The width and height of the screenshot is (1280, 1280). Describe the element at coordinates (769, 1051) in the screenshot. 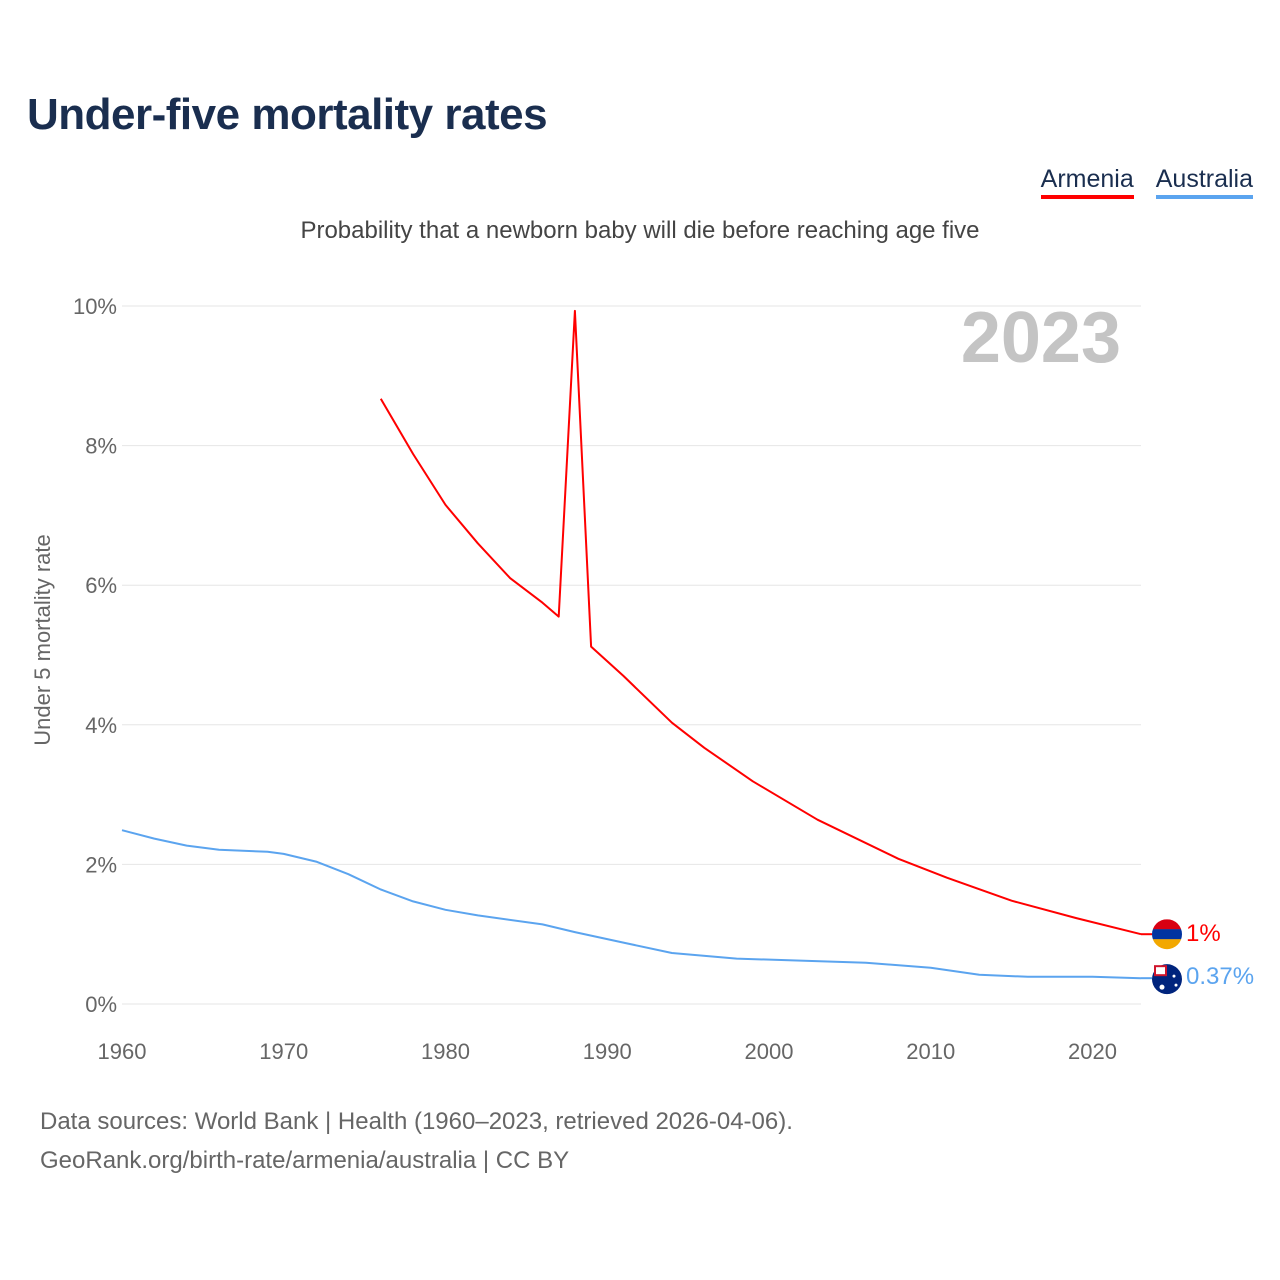

I see `x-tick-label: 2000` at that location.